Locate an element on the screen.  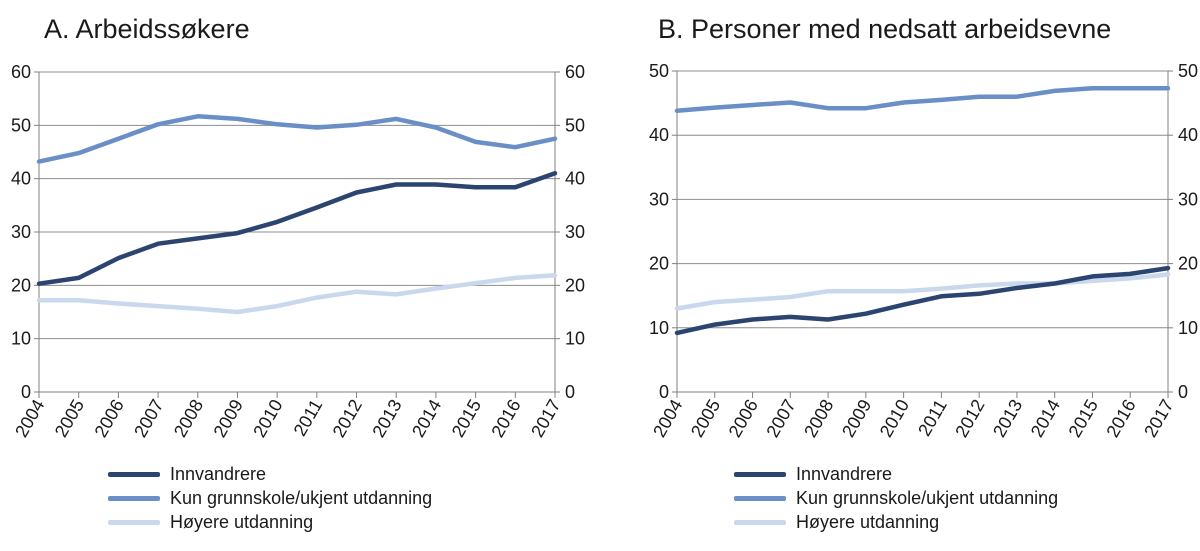
y-tick-label-right: 60 is located at coordinates (575, 72).